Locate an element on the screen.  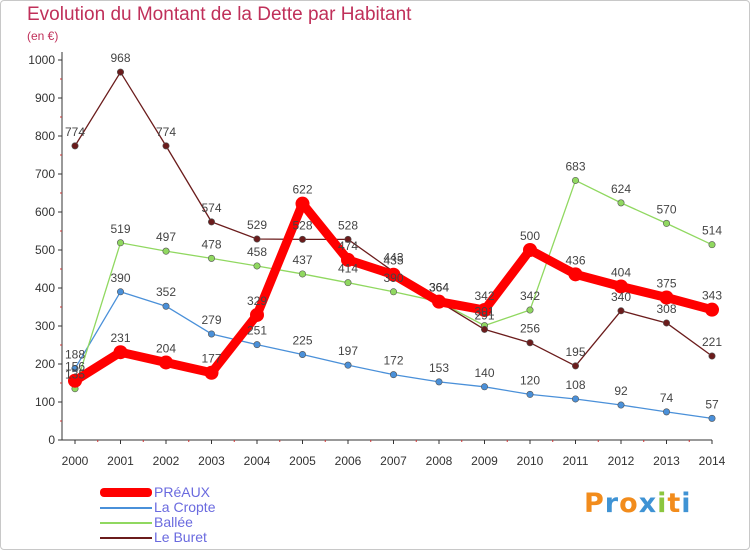
chart-legend: PRéAUX La Cropte Ballée Le Buret is located at coordinates (157, 515).